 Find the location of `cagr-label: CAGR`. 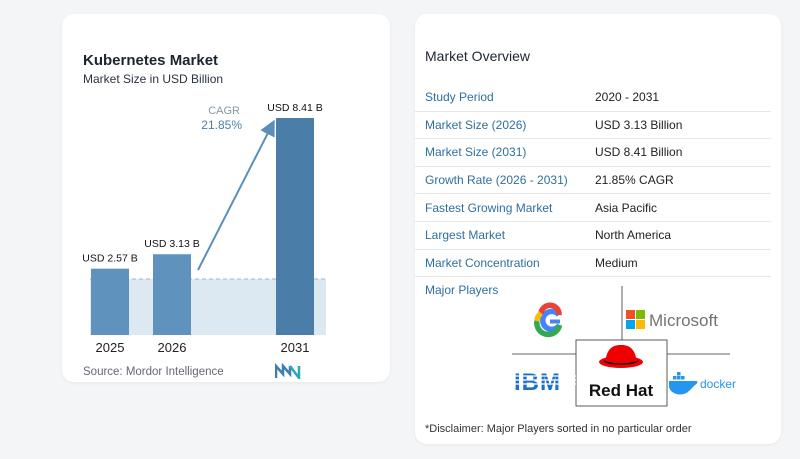

cagr-label: CAGR is located at coordinates (224, 111).